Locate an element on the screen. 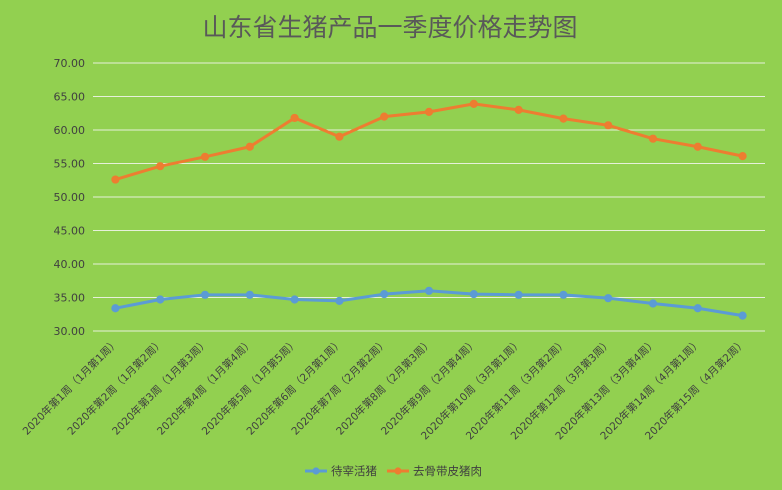  legend: 待宰活猪 去骨带皮猪肉 is located at coordinates (393, 471).